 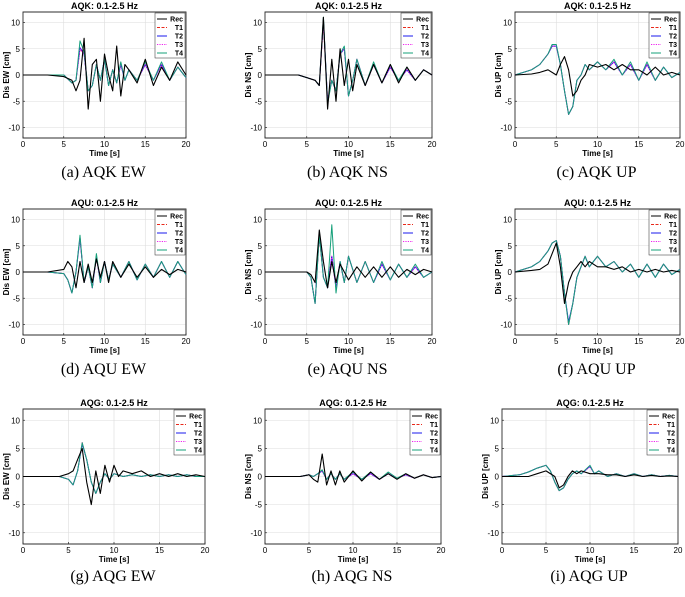 I want to click on series-t3-line, so click(x=597, y=80).